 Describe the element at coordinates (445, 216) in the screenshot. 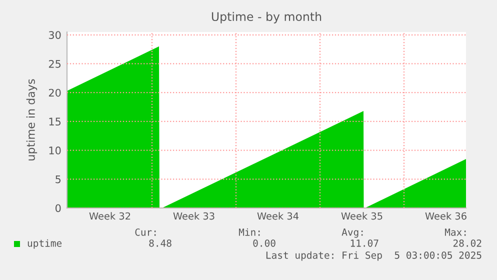

I see `x-tick-label: Week 36` at that location.